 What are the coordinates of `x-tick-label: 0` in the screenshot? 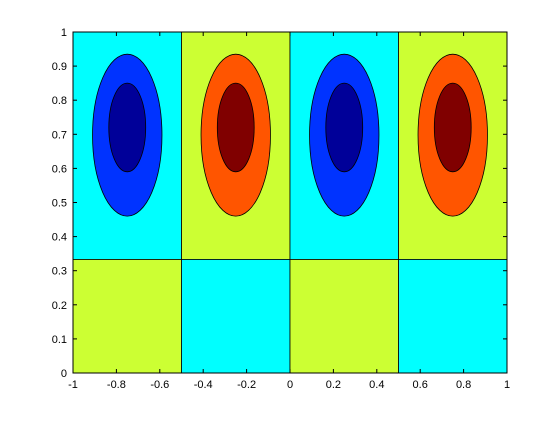 It's located at (290, 385).